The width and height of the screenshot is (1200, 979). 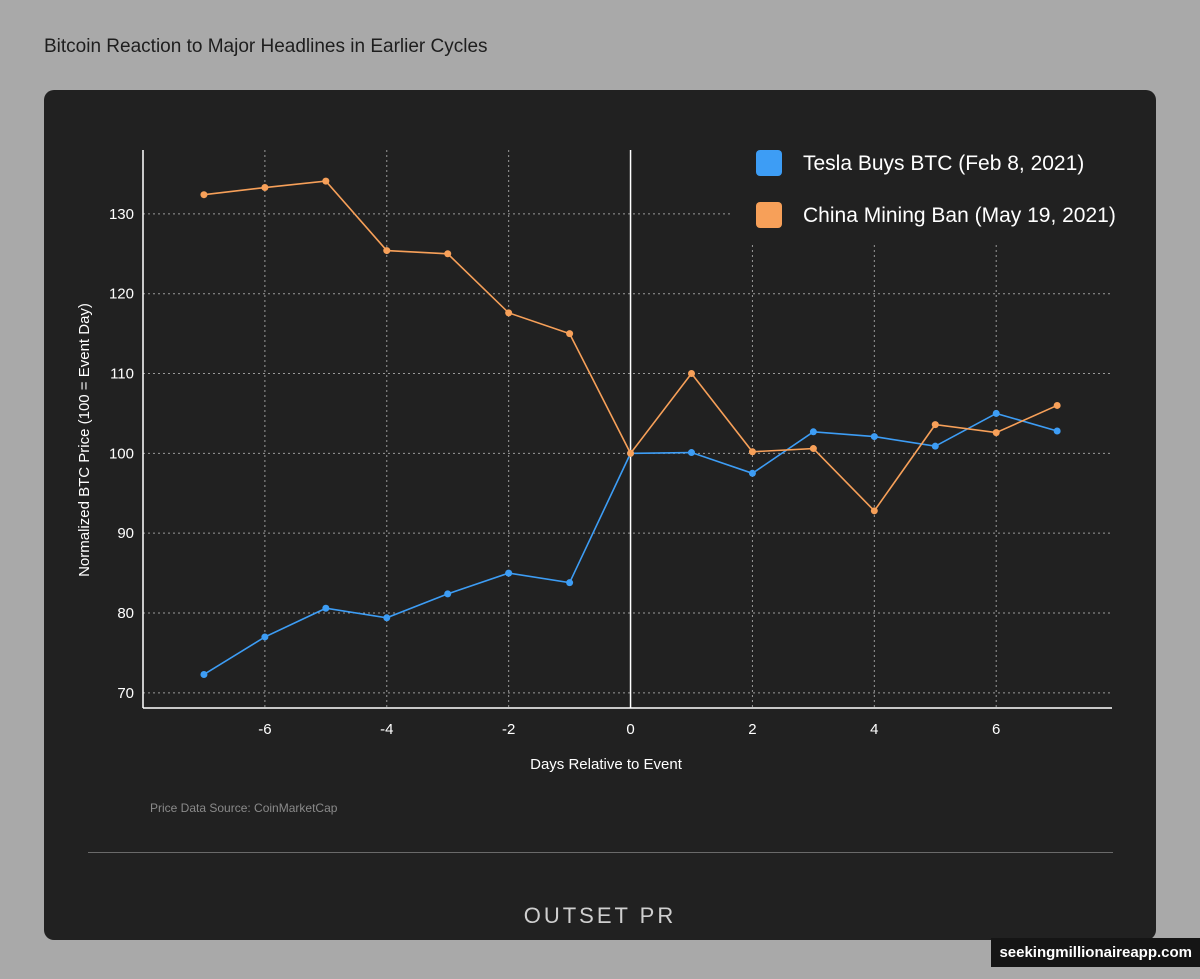 What do you see at coordinates (264, 729) in the screenshot?
I see `x-tick-label: -6` at bounding box center [264, 729].